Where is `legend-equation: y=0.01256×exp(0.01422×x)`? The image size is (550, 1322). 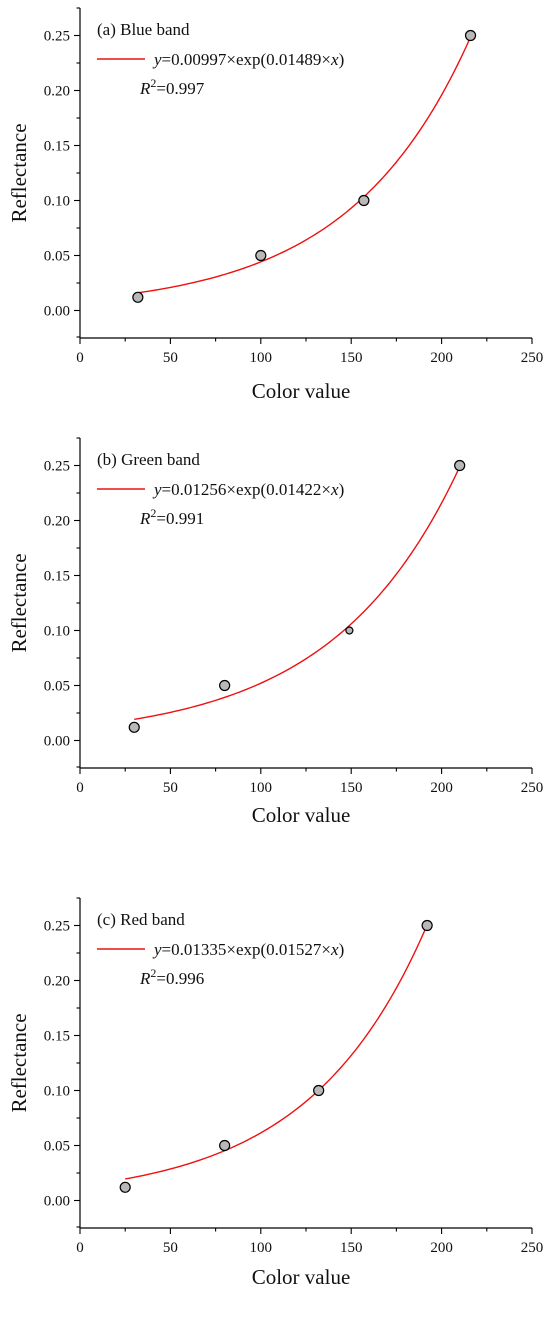
legend-equation: y=0.01256×exp(0.01422×x) is located at coordinates (248, 489).